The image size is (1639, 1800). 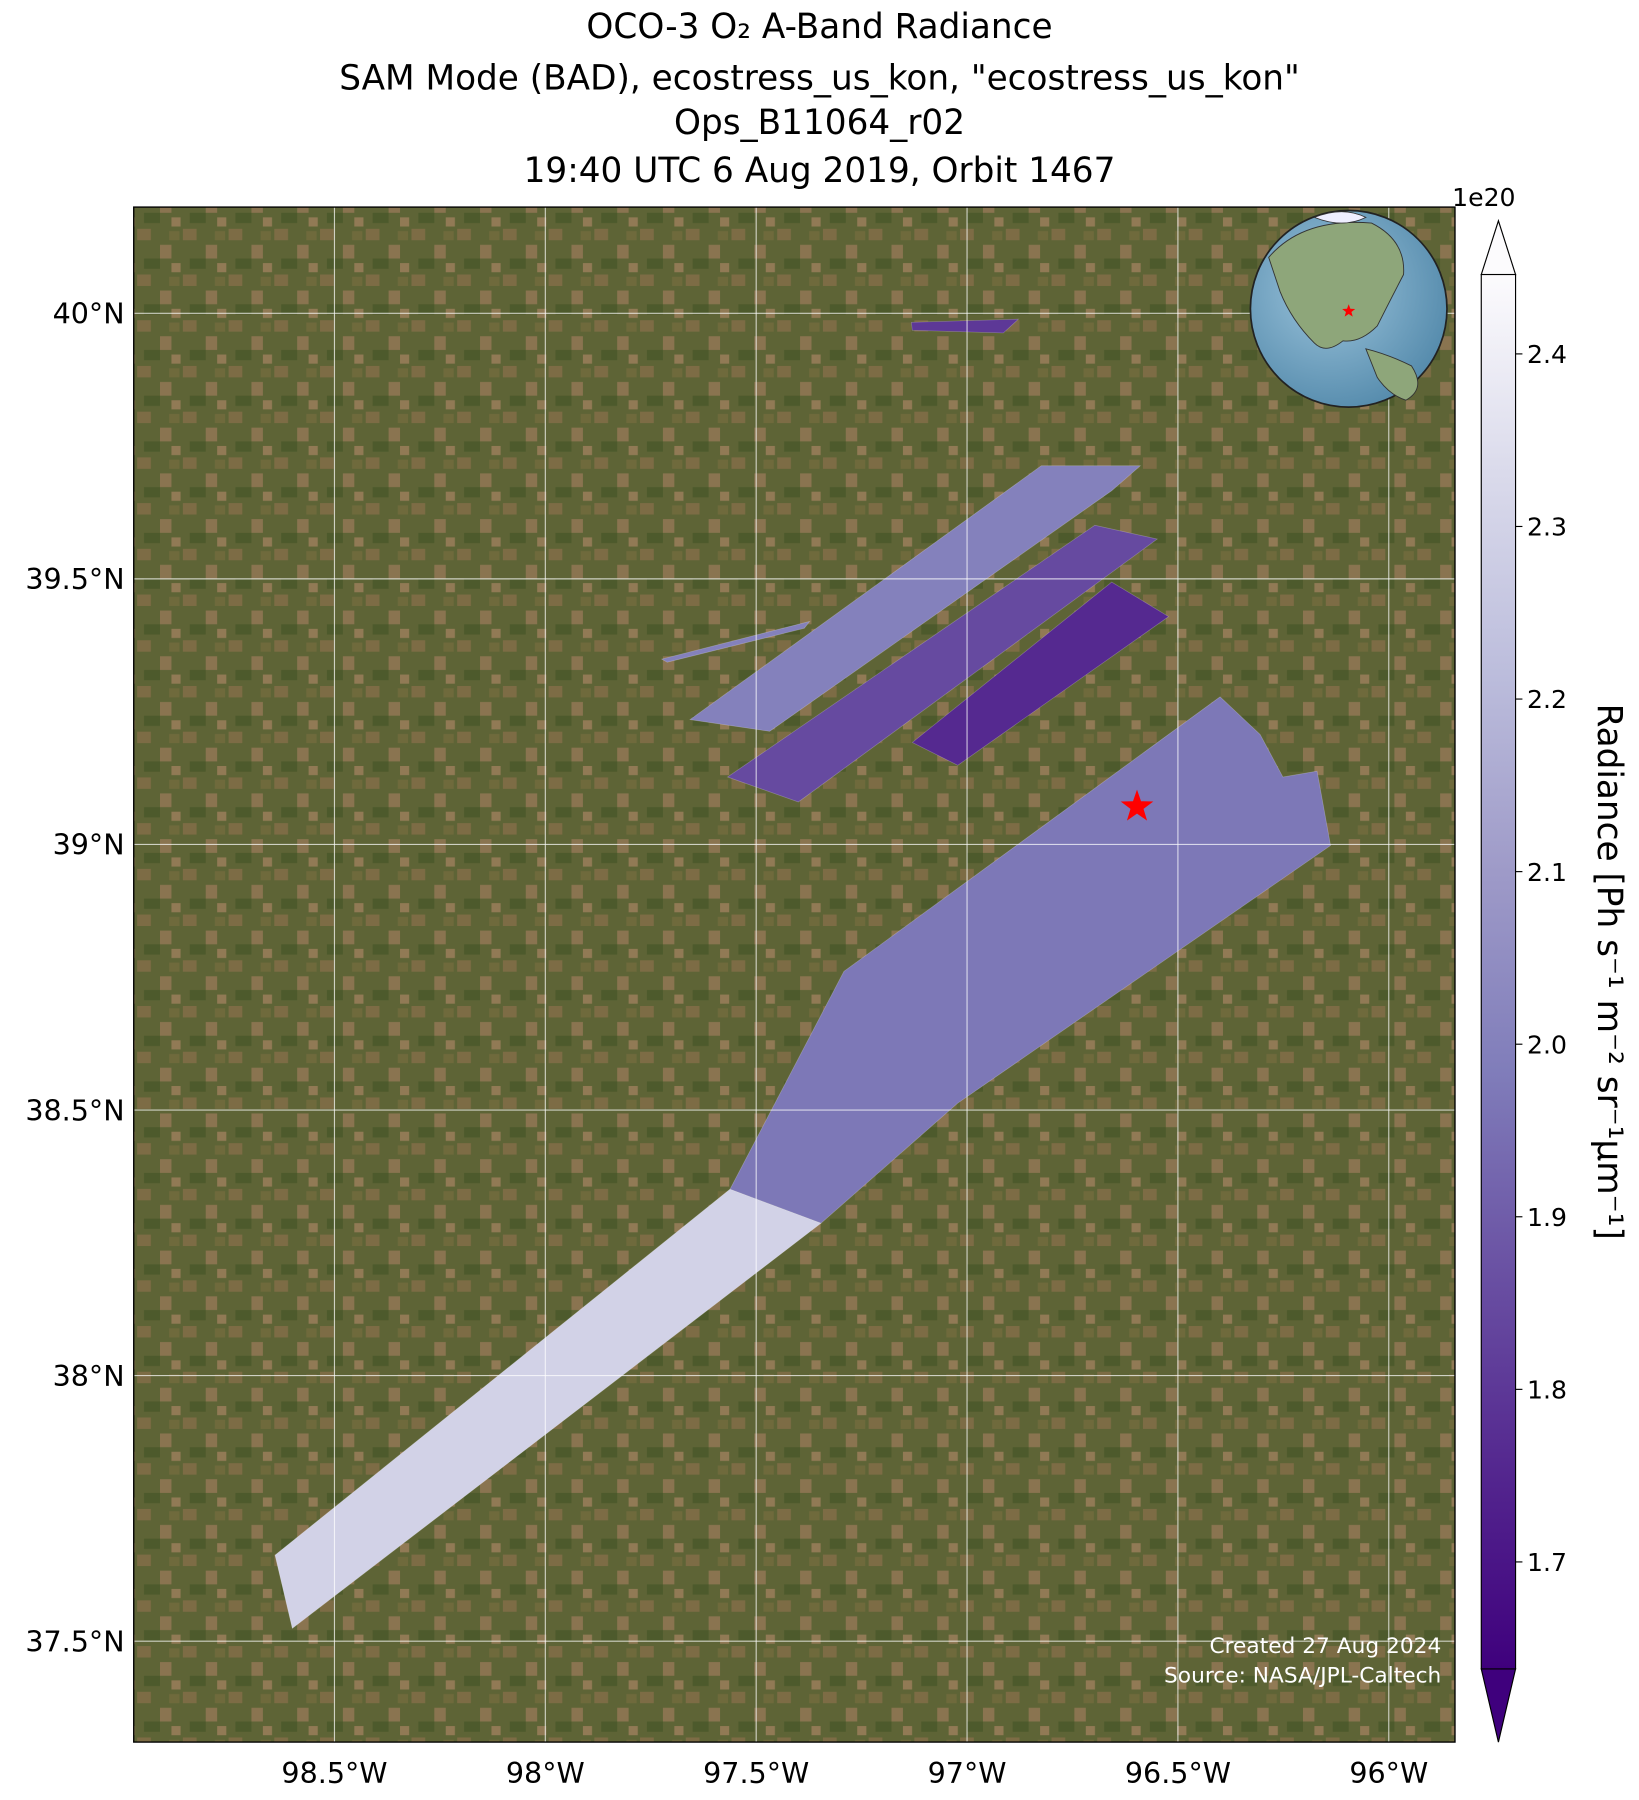 I want to click on target-marker, so click(x=1137, y=805).